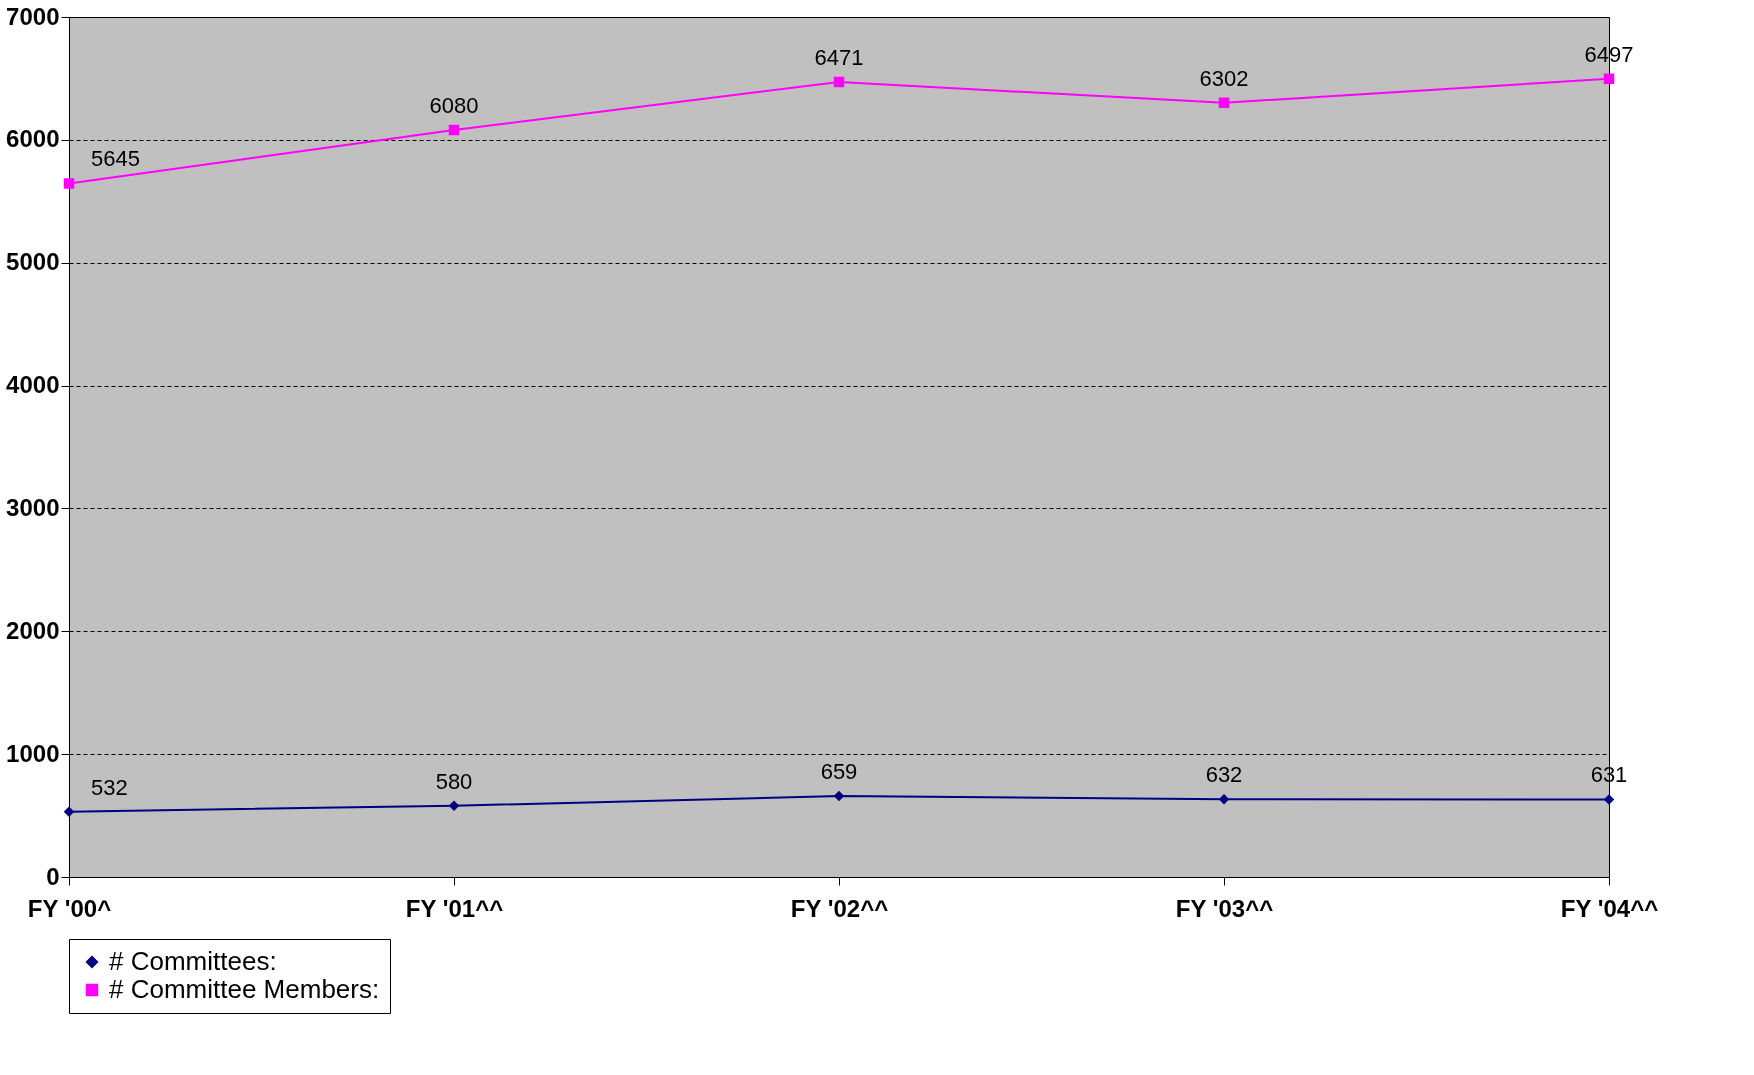 This screenshot has height=1075, width=1754. Describe the element at coordinates (454, 106) in the screenshot. I see `data-label: 6080` at that location.